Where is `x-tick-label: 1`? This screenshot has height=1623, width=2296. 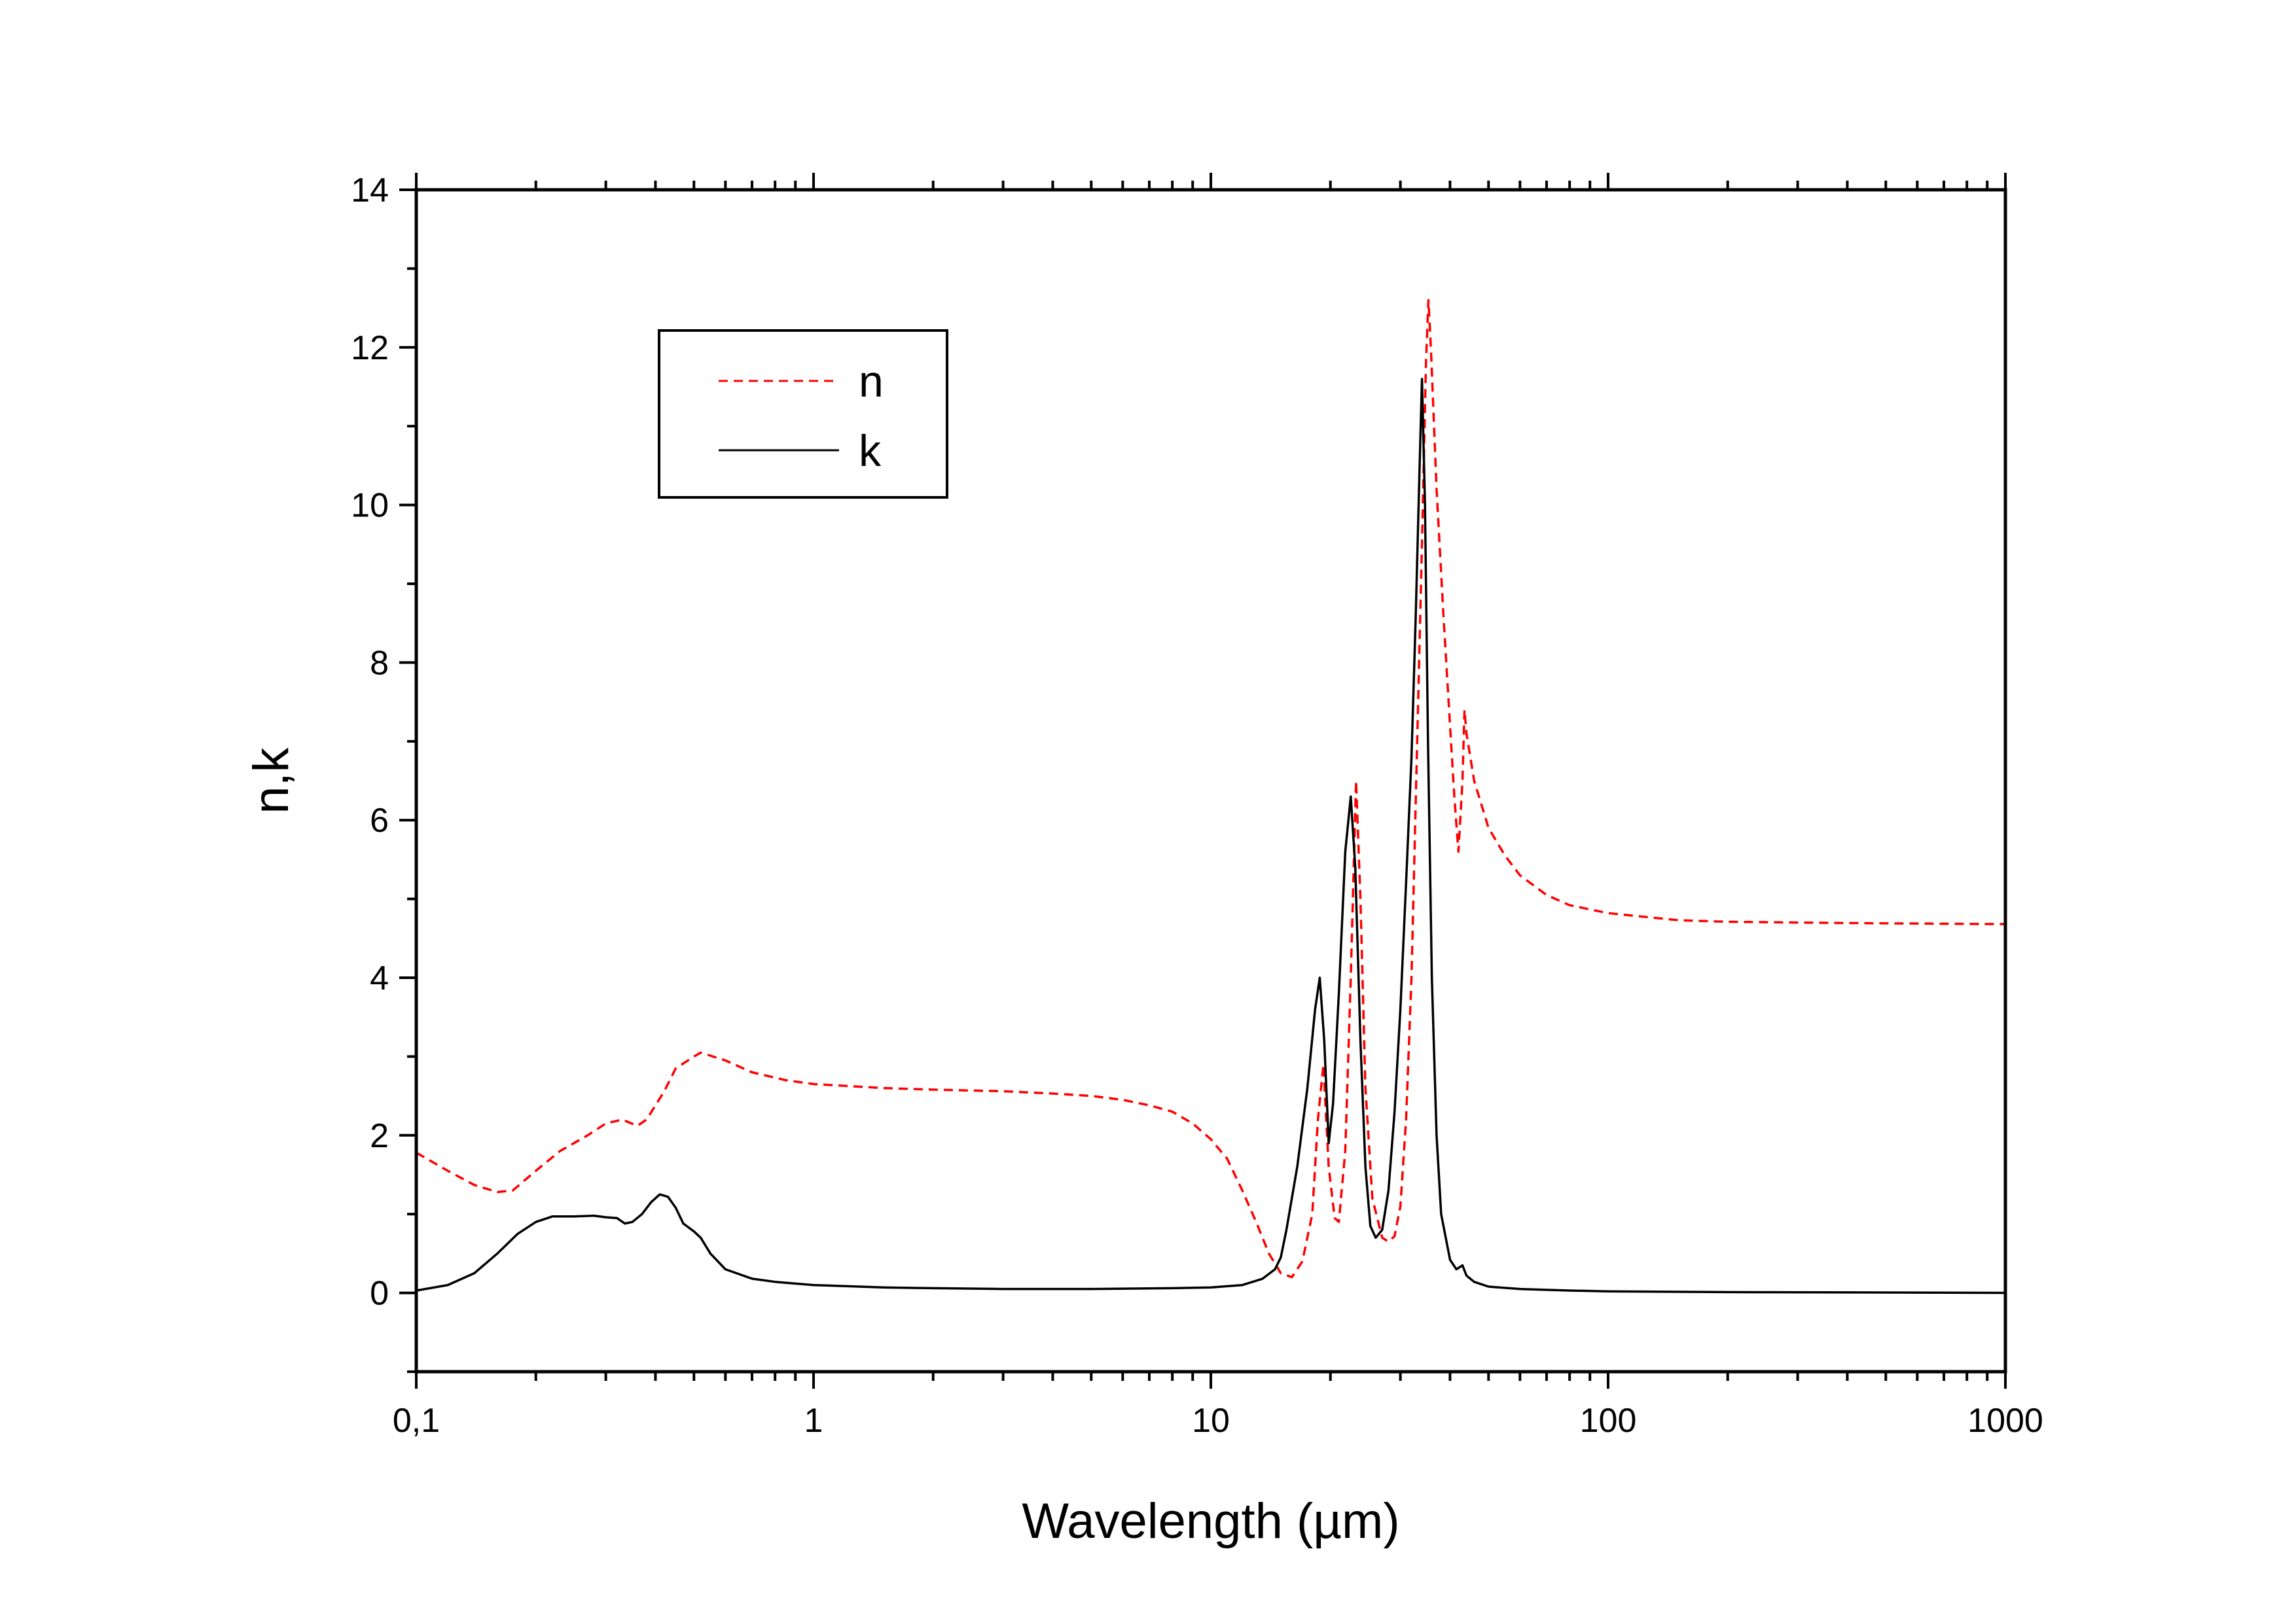 x-tick-label: 1 is located at coordinates (813, 1421).